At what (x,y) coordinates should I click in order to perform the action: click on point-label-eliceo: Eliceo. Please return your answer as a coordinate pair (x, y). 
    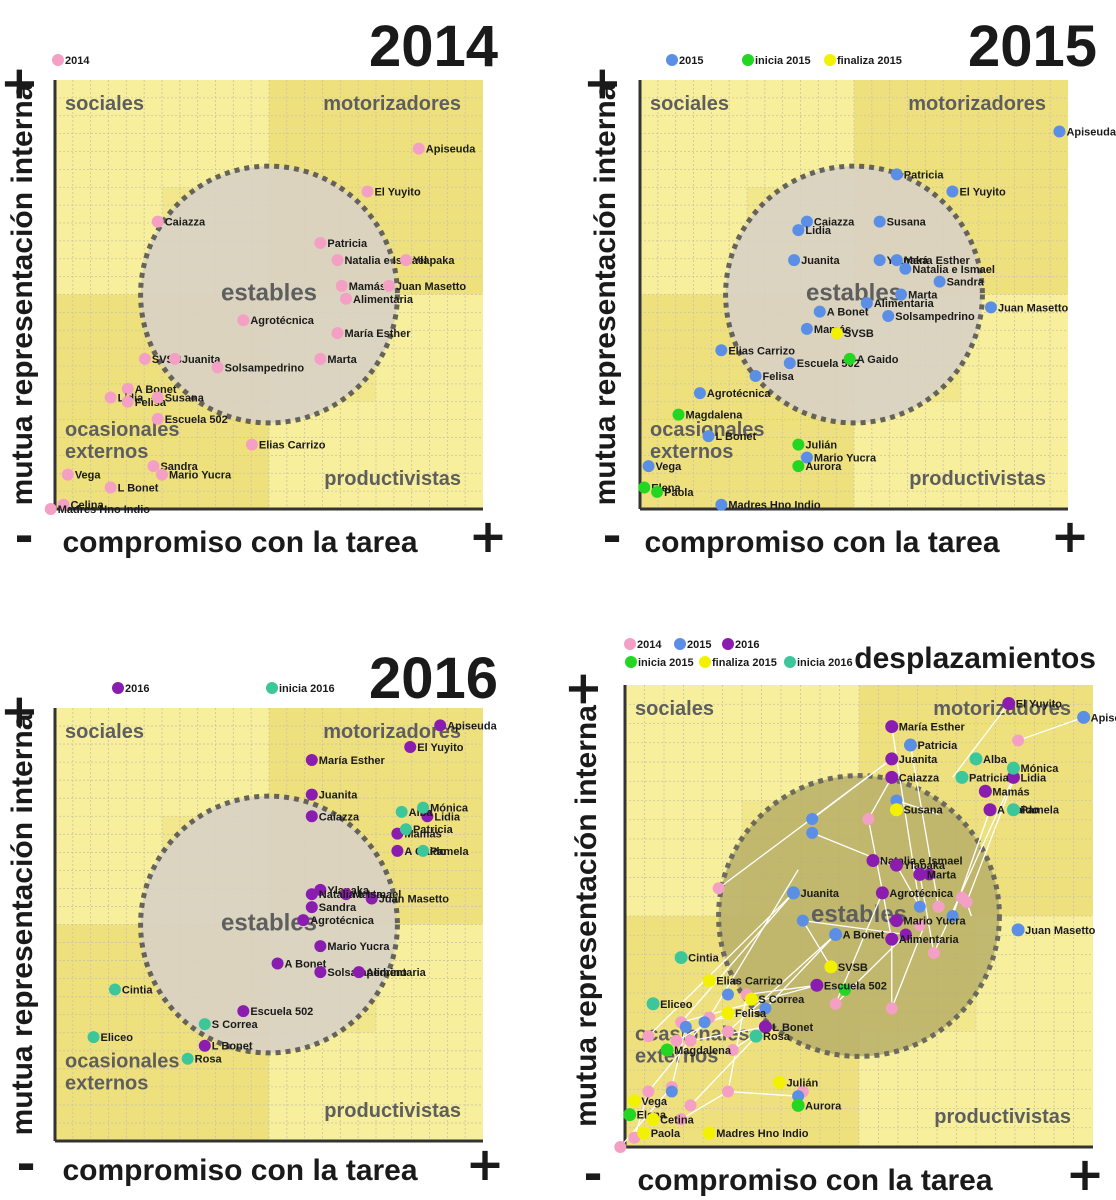
    Looking at the image, I should click on (117, 1038).